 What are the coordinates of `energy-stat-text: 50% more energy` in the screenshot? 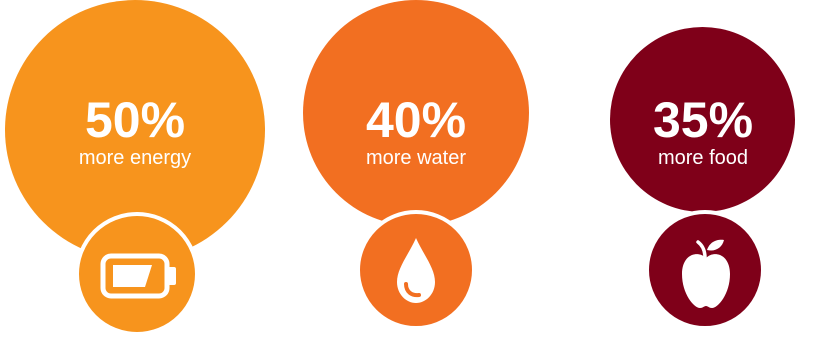 It's located at (135, 132).